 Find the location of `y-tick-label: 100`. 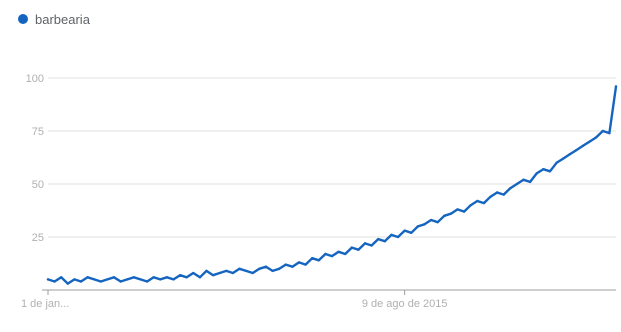

y-tick-label: 100 is located at coordinates (35, 79).